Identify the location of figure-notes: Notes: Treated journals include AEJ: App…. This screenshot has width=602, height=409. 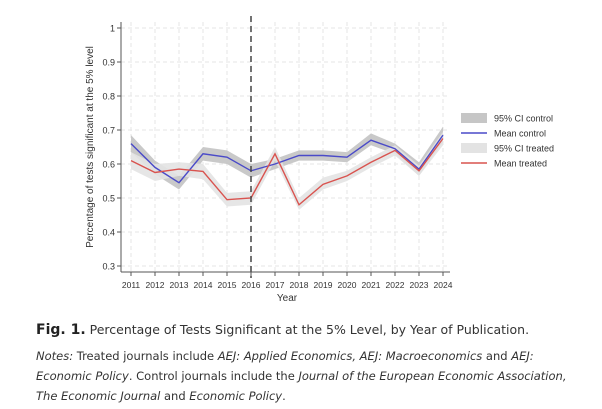
(306, 376).